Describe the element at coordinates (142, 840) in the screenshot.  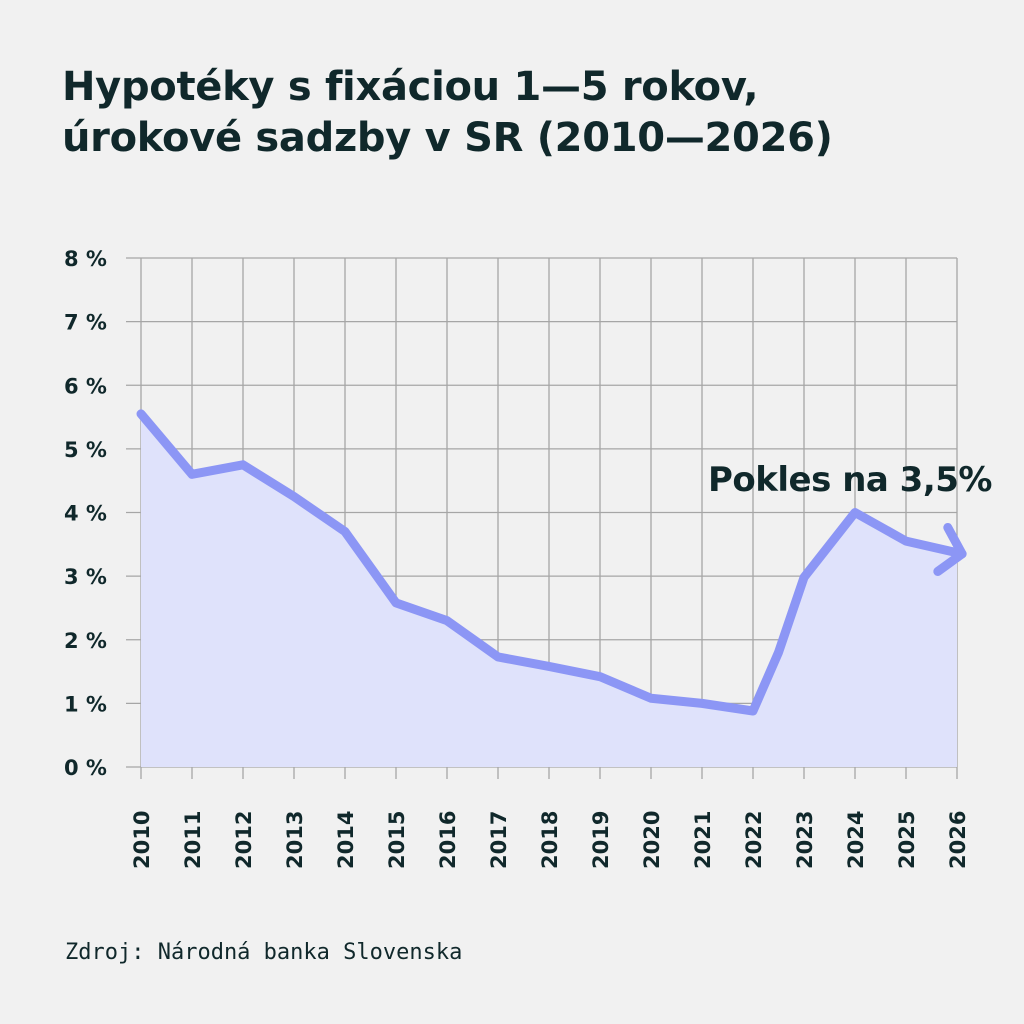
I see `x-tick-label: 2010` at that location.